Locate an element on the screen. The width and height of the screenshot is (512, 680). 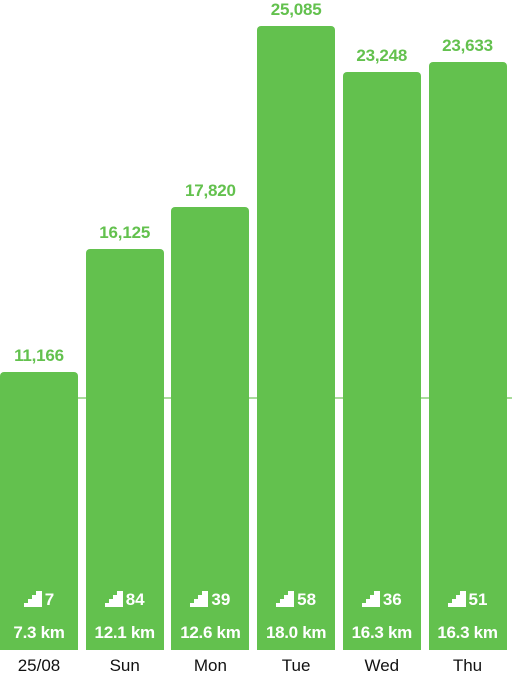
distance-label: 12.1 km is located at coordinates (125, 632).